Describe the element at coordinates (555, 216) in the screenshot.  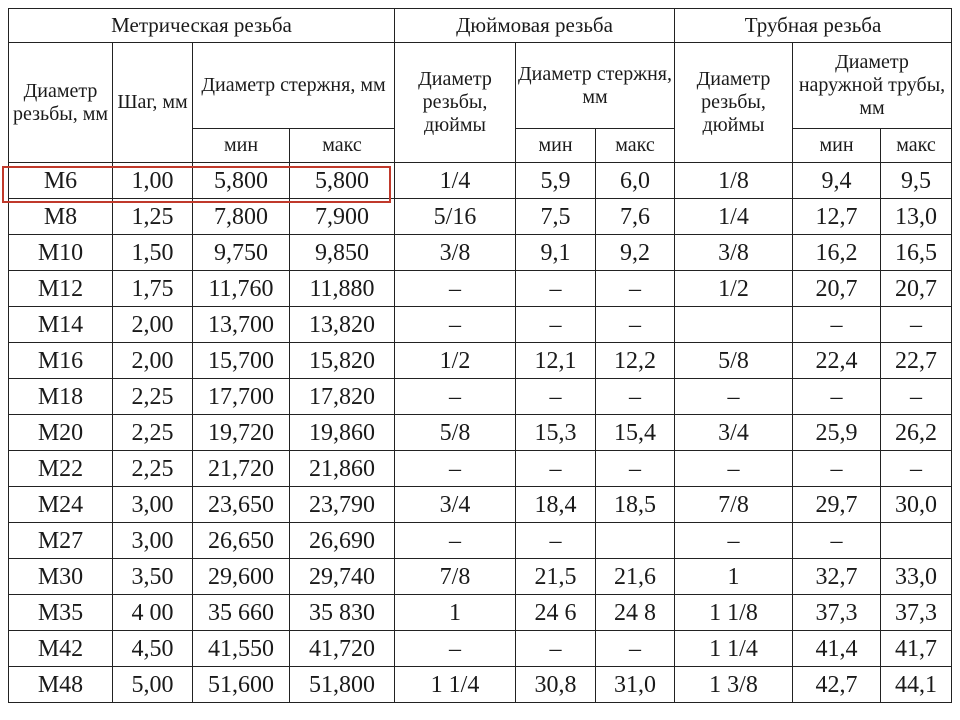
I see `inch-rod-min-cell: 7,5` at that location.